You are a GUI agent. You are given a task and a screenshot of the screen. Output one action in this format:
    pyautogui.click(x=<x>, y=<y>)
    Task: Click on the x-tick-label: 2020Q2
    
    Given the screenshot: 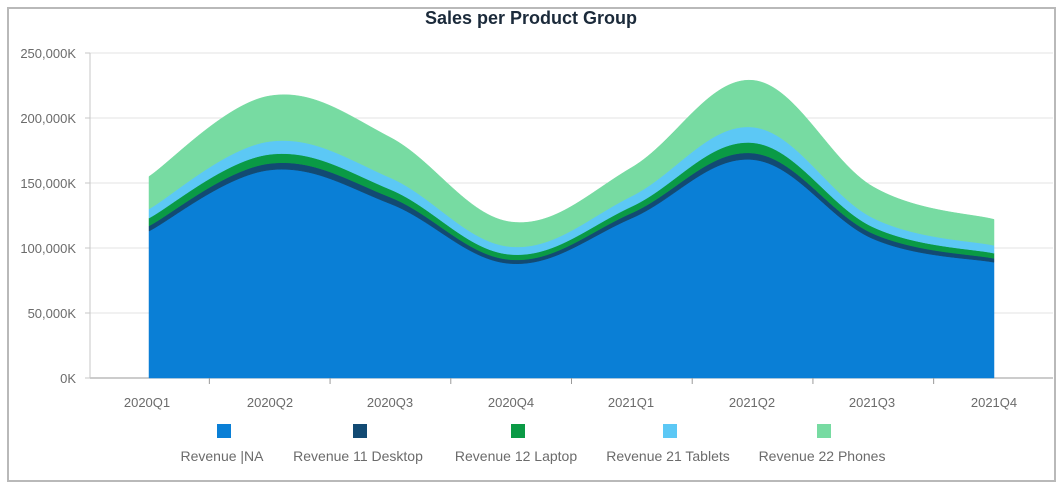 What is the action you would take?
    pyautogui.click(x=270, y=402)
    